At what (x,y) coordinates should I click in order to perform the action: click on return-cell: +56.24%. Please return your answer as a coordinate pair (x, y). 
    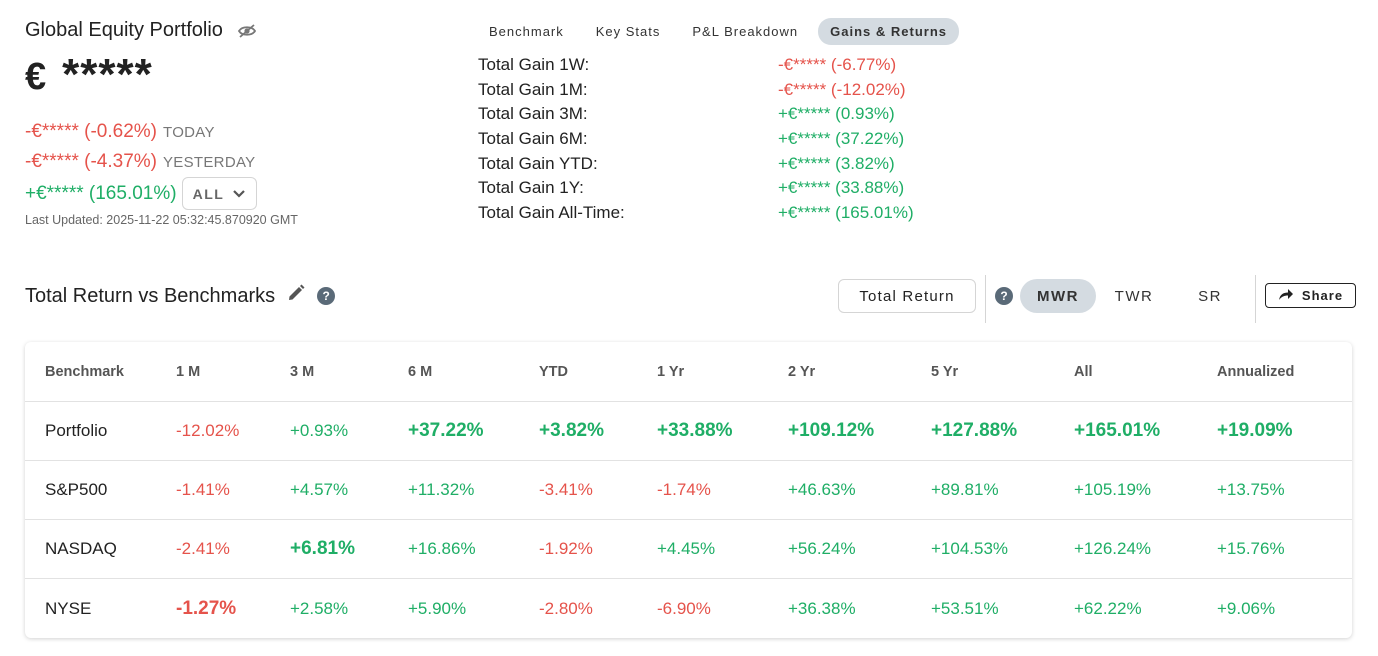
    Looking at the image, I should click on (822, 548).